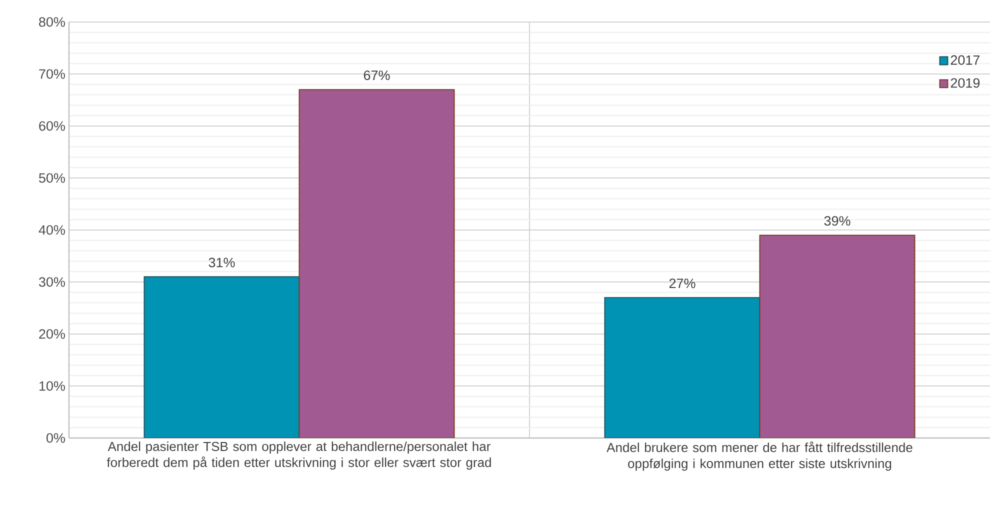 Image resolution: width=996 pixels, height=531 pixels. What do you see at coordinates (52, 74) in the screenshot?
I see `y-tick-label: 70%` at bounding box center [52, 74].